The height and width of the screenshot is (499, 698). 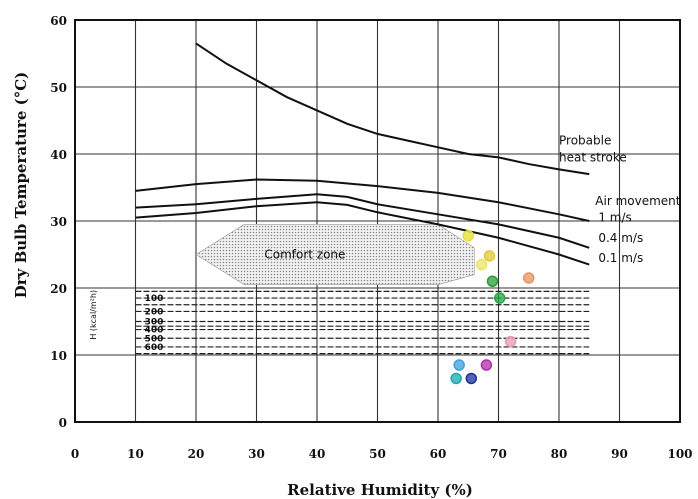 I want to click on x-tick-label: 10, so click(x=135, y=454).